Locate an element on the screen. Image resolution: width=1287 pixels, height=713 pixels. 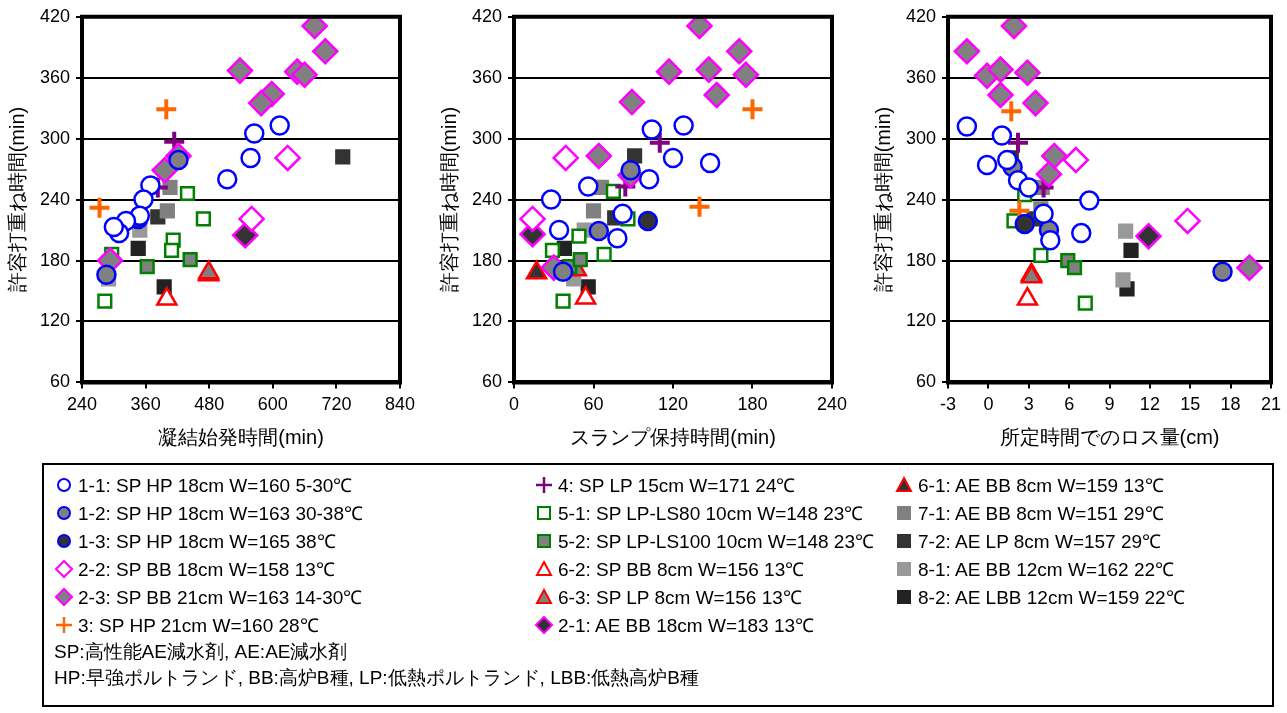
legend-label: 1-3: SP HP 18cm W=165 38℃ is located at coordinates (207, 542).